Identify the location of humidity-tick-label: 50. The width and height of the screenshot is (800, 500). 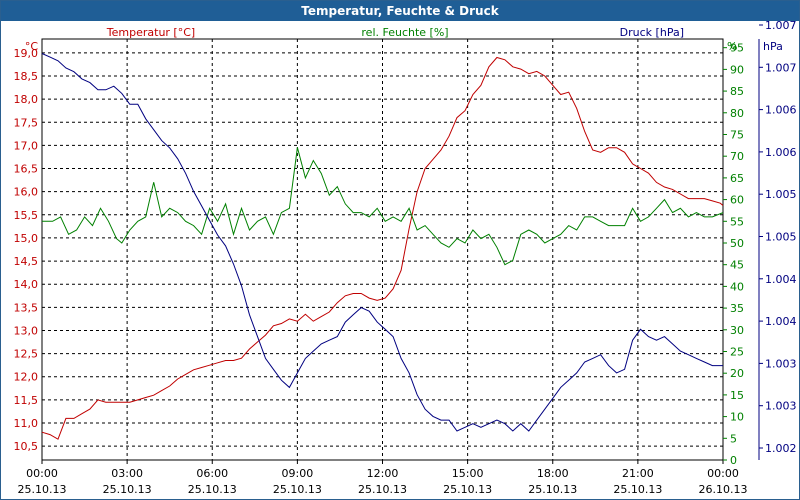
(737, 243).